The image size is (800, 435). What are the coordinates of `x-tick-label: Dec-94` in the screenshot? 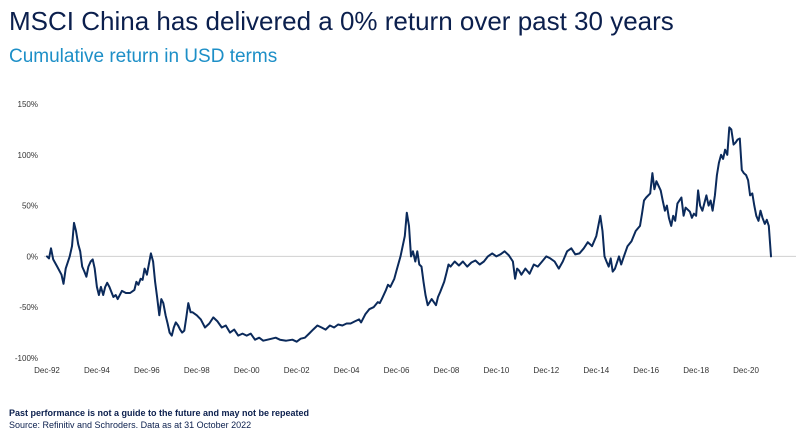 It's located at (97, 370).